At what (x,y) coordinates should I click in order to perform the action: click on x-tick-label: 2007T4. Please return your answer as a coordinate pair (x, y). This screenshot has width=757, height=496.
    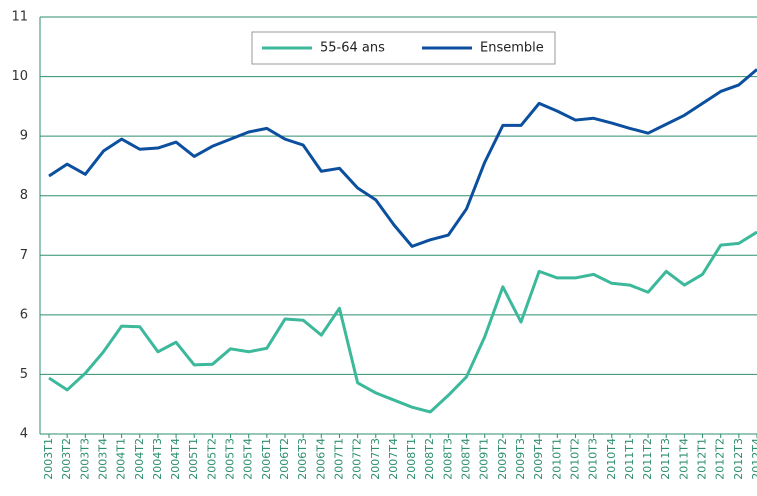
    Looking at the image, I should click on (393, 459).